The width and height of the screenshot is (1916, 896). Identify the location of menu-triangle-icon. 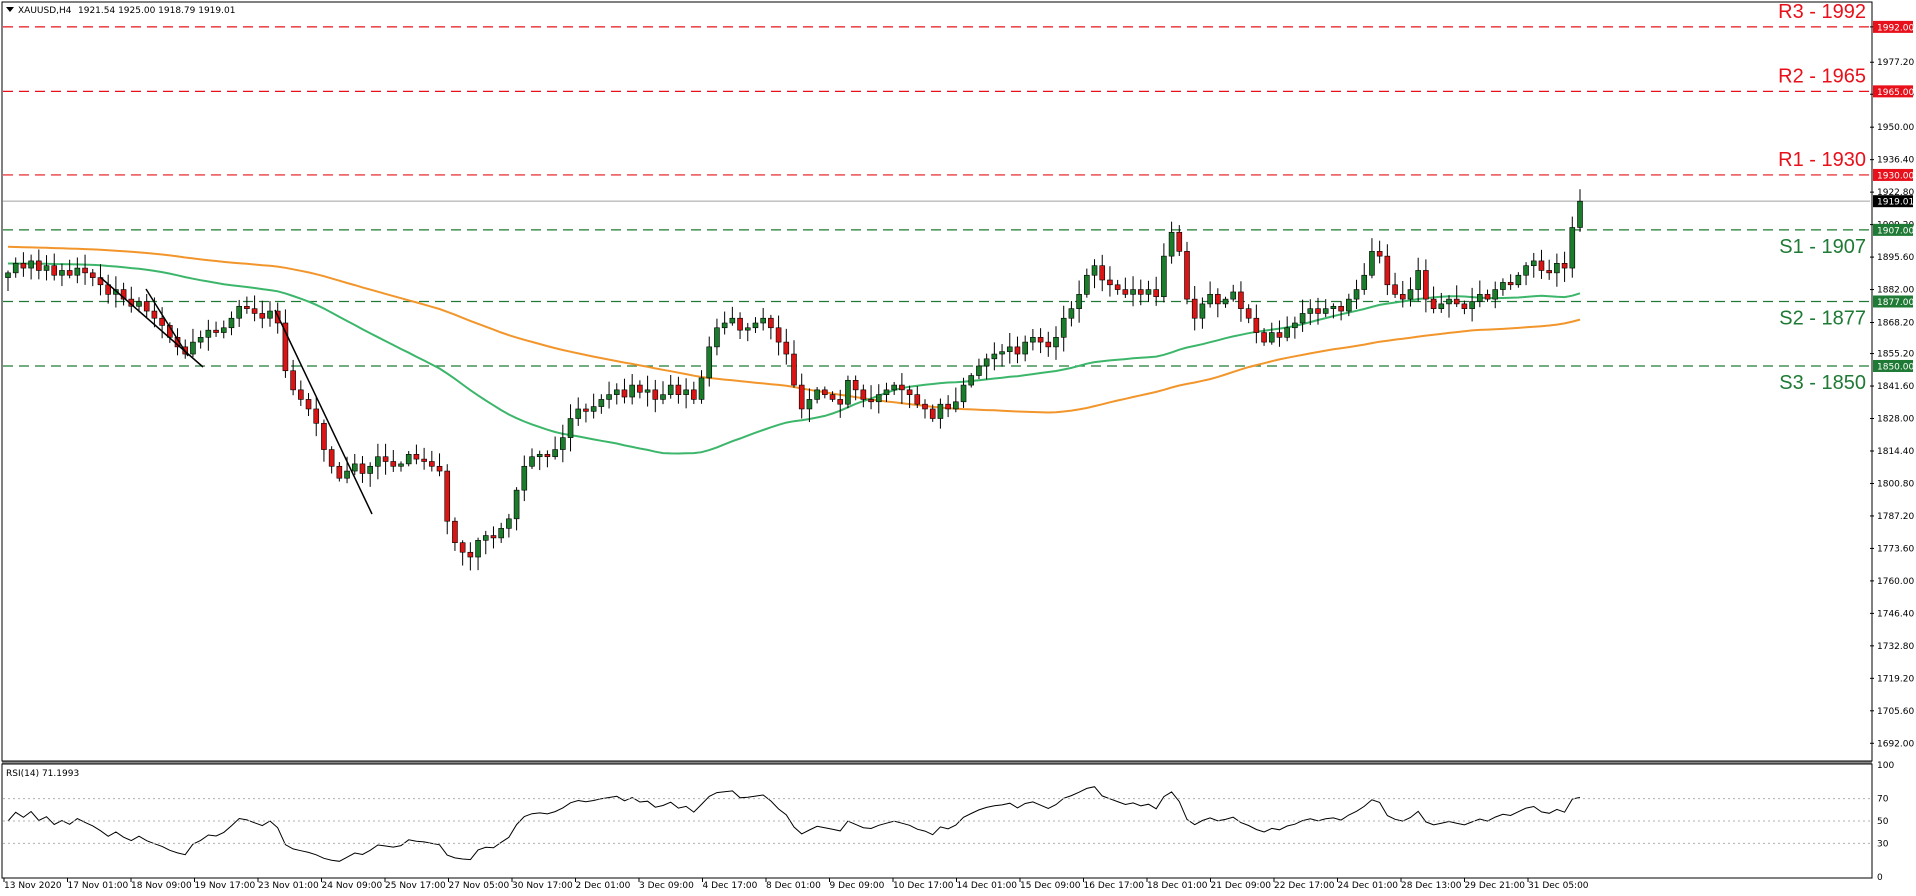
(10, 9).